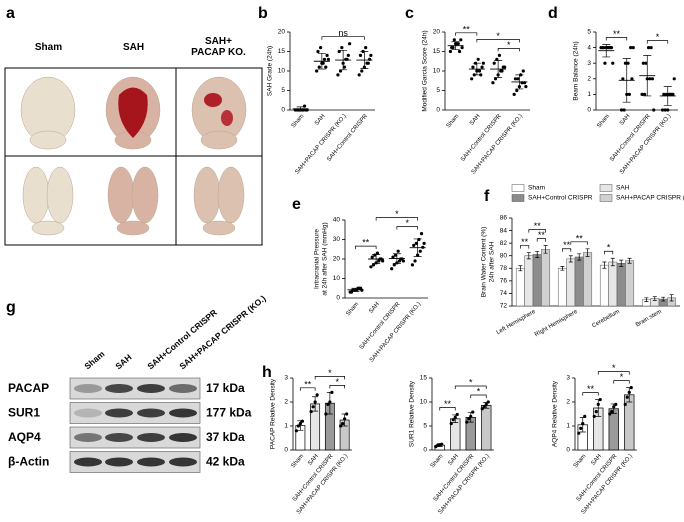 This screenshot has height=522, width=684. I want to click on blot-strip, so click(135, 437).